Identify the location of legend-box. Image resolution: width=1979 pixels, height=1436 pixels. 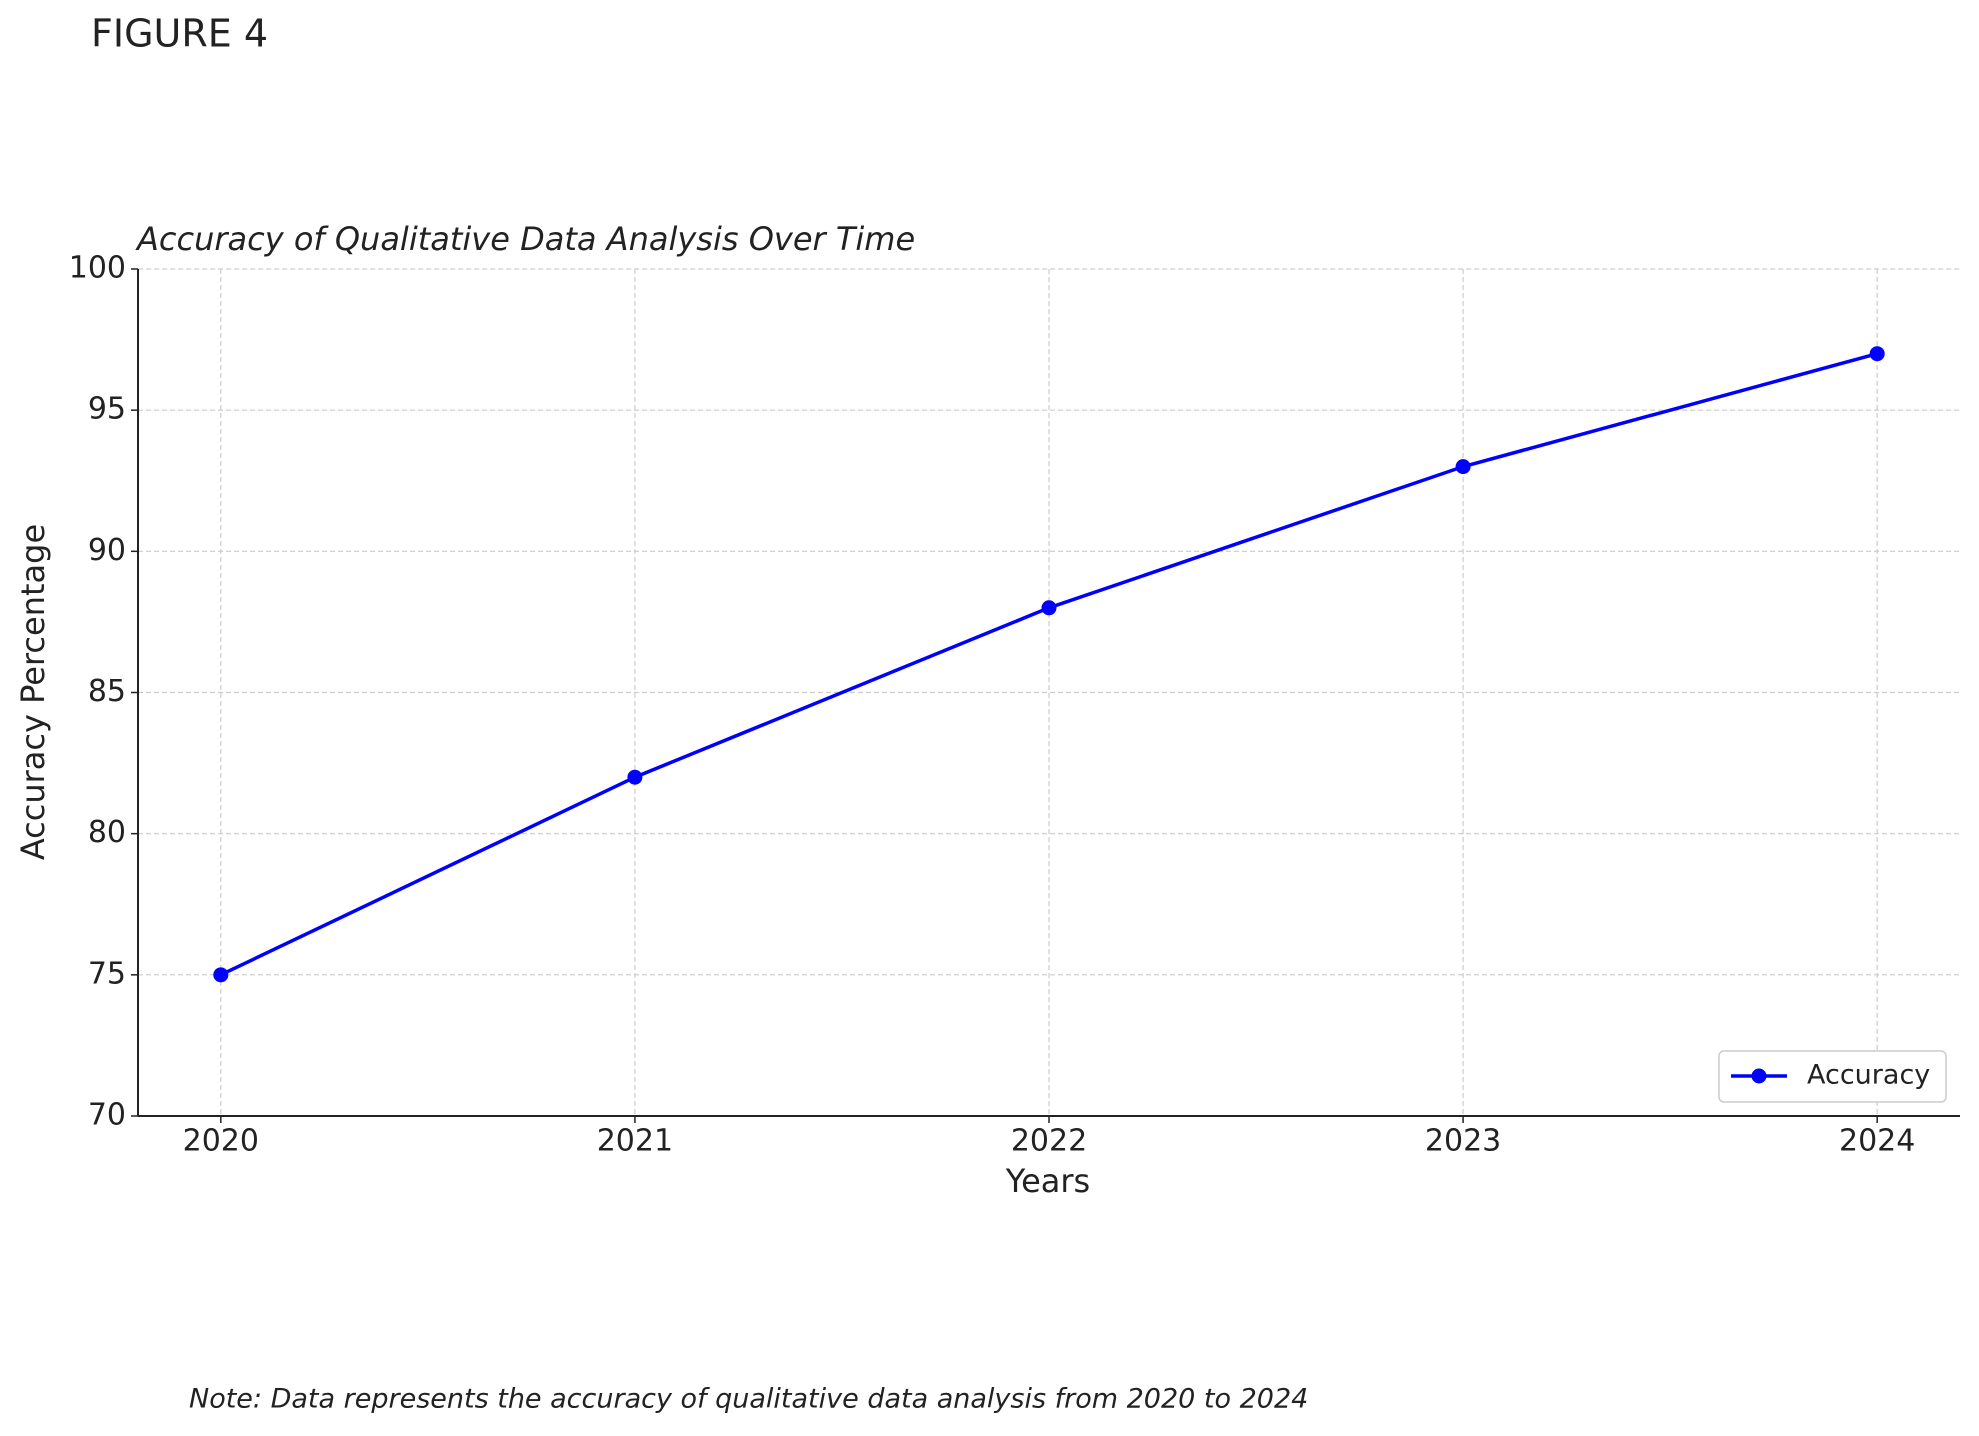
(1832, 1076).